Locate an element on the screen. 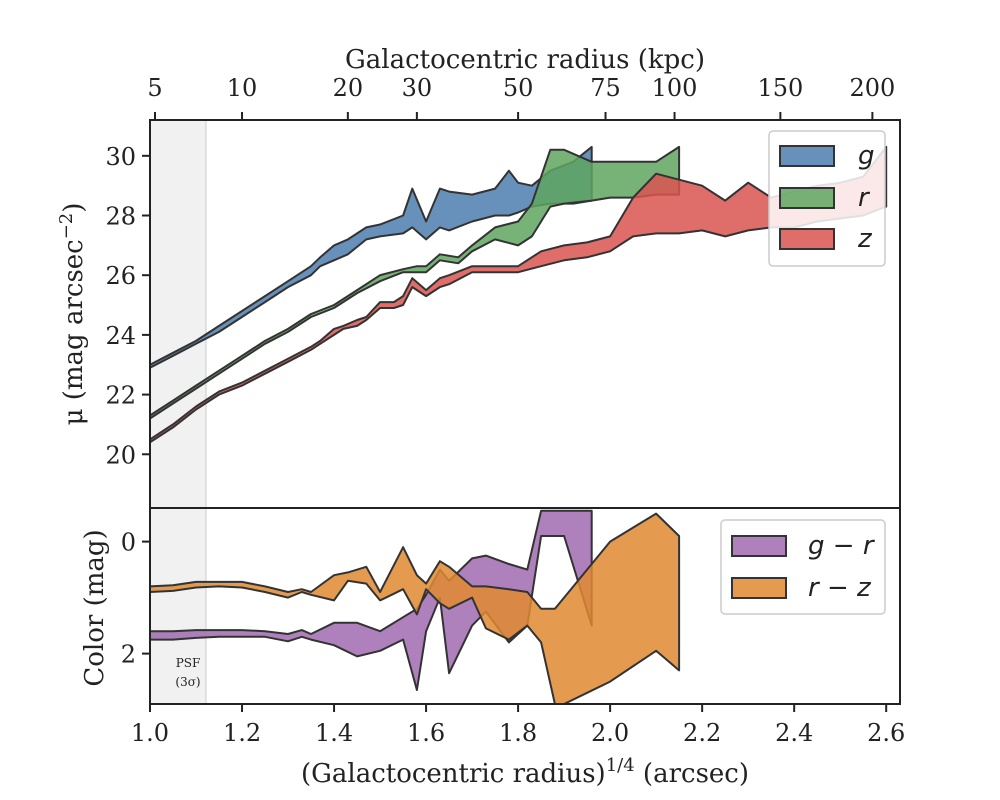  y-tick-label: 0 is located at coordinates (128, 543).